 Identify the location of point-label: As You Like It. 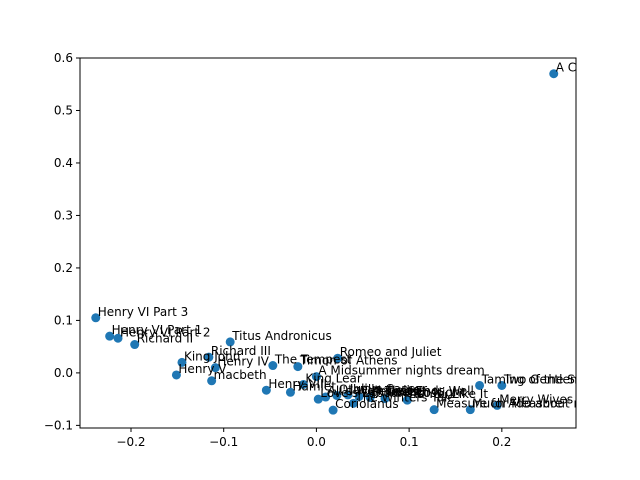
(448, 394).